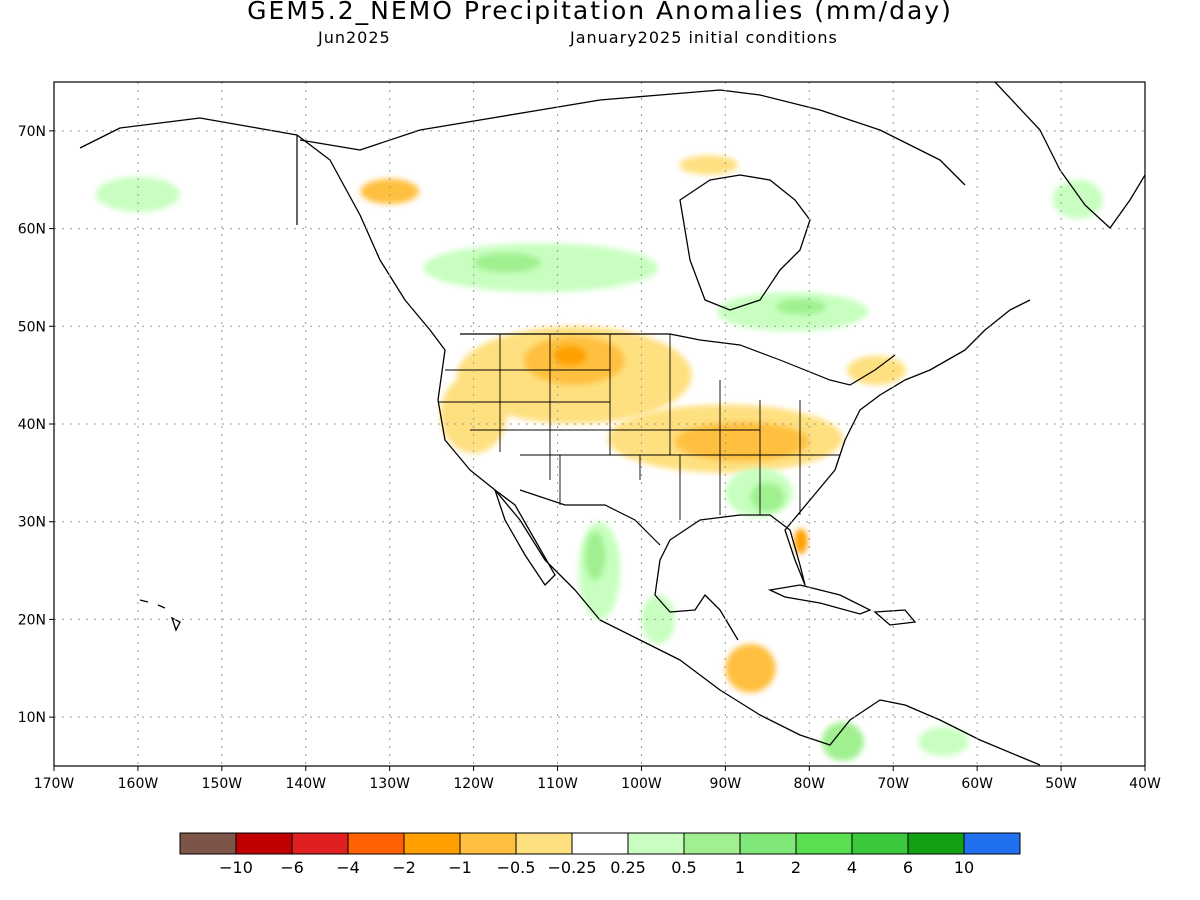 The width and height of the screenshot is (1200, 900). I want to click on colorbar-label: −0.5, so click(516, 867).